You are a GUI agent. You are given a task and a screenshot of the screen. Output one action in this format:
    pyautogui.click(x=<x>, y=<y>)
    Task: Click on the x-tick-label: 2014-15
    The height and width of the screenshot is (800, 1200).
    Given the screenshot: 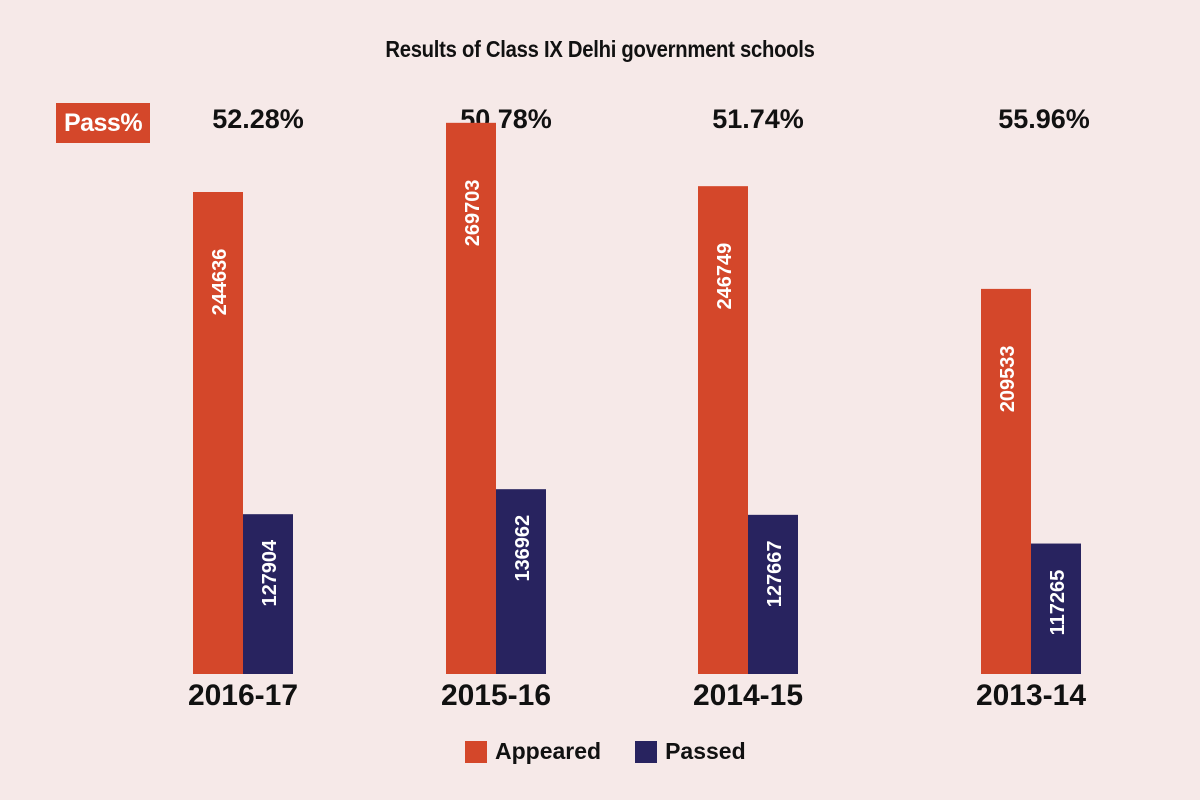 What is the action you would take?
    pyautogui.click(x=748, y=695)
    